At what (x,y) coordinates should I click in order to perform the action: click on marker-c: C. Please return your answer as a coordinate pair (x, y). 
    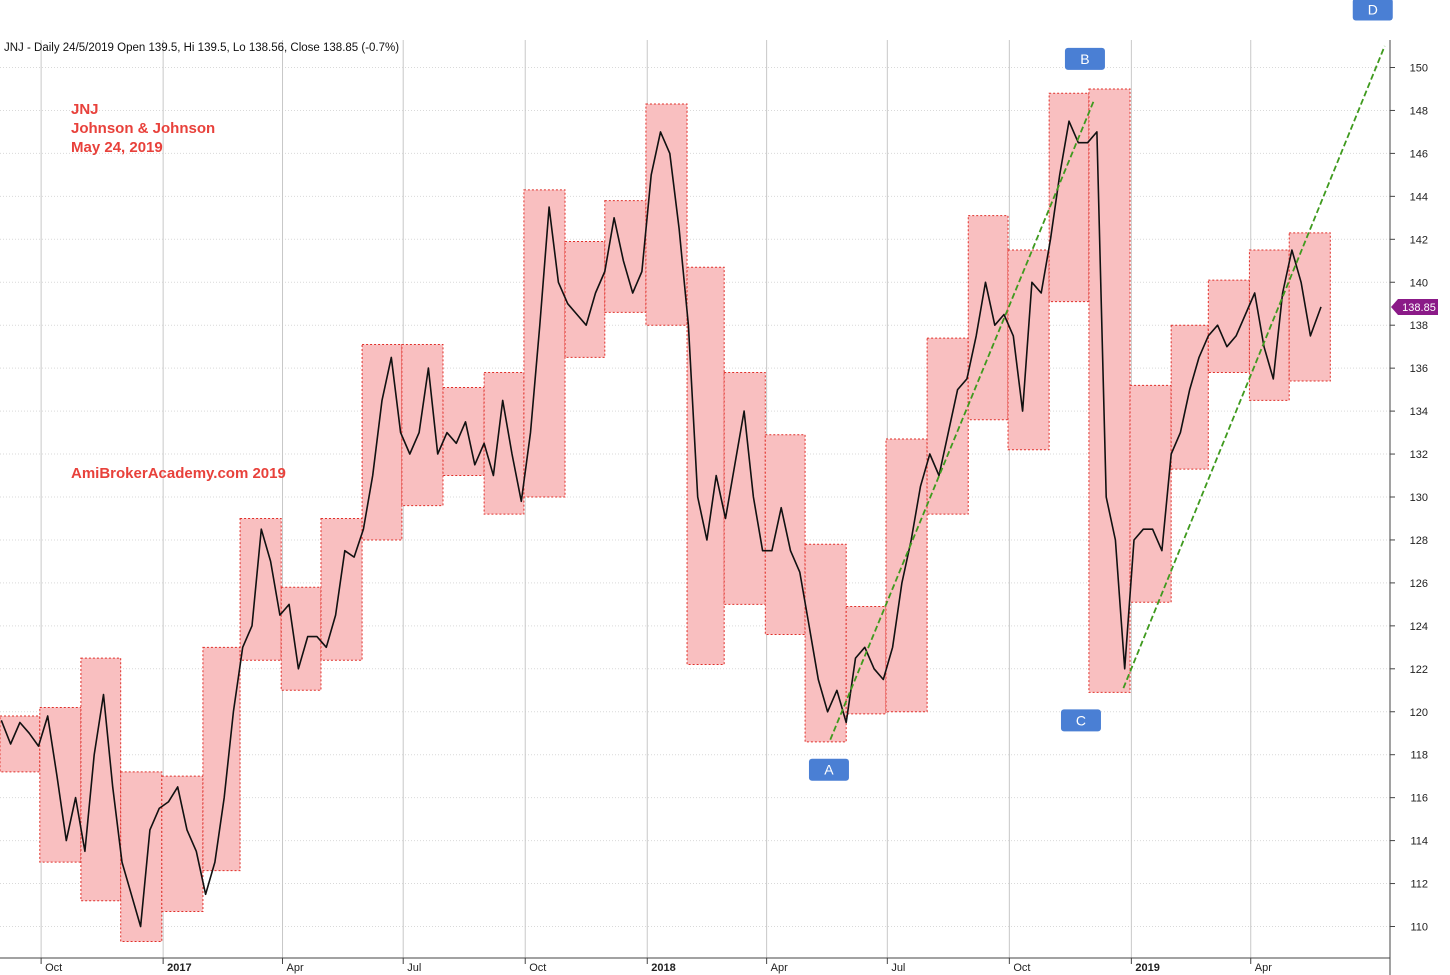
    Looking at the image, I should click on (1080, 720).